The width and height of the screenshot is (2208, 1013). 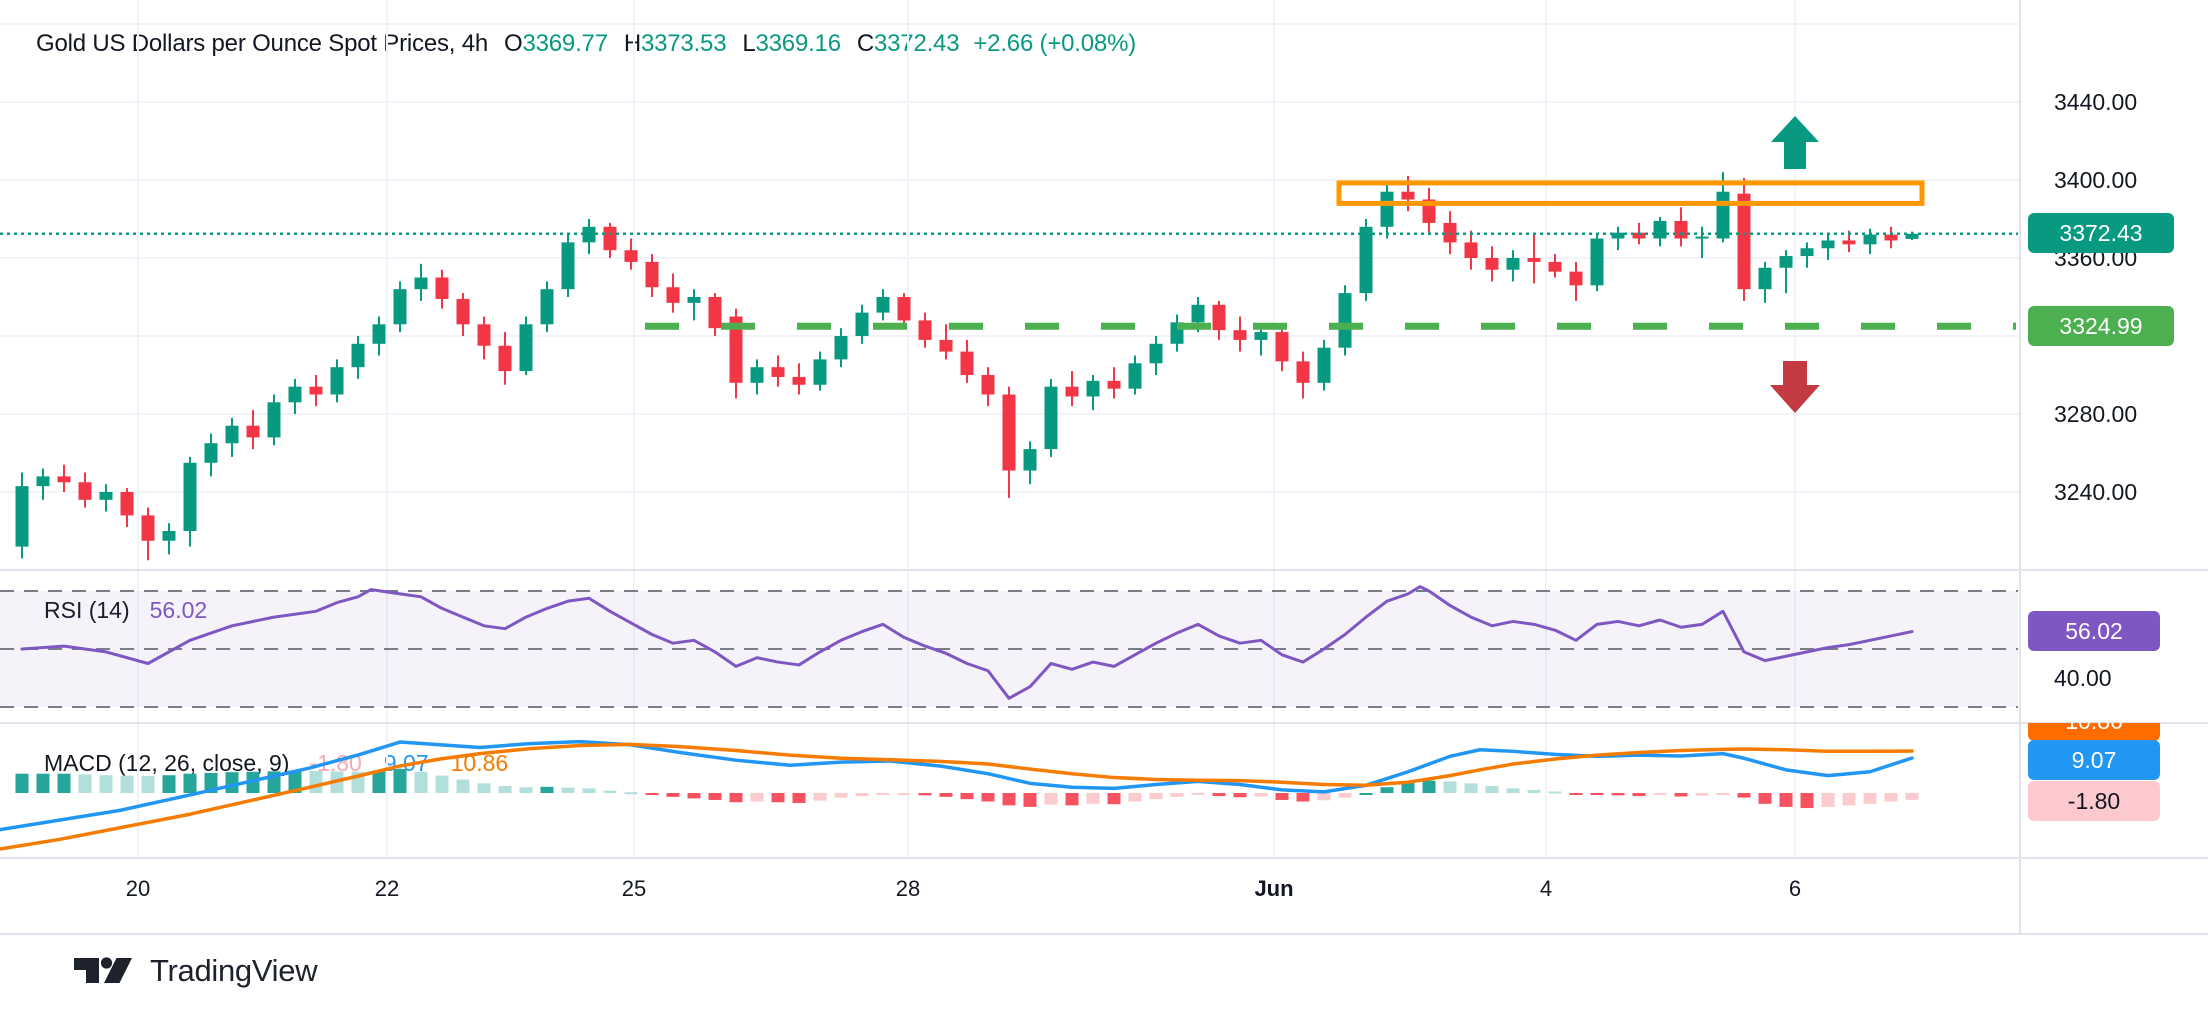 I want to click on ohlc-low: L3369.16, so click(x=791, y=43).